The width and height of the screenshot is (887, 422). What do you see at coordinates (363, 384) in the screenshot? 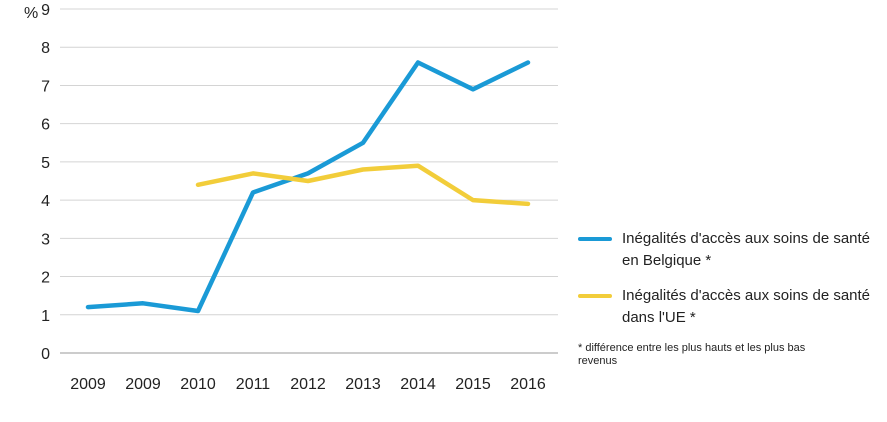
I see `x-tick-label: 2013` at bounding box center [363, 384].